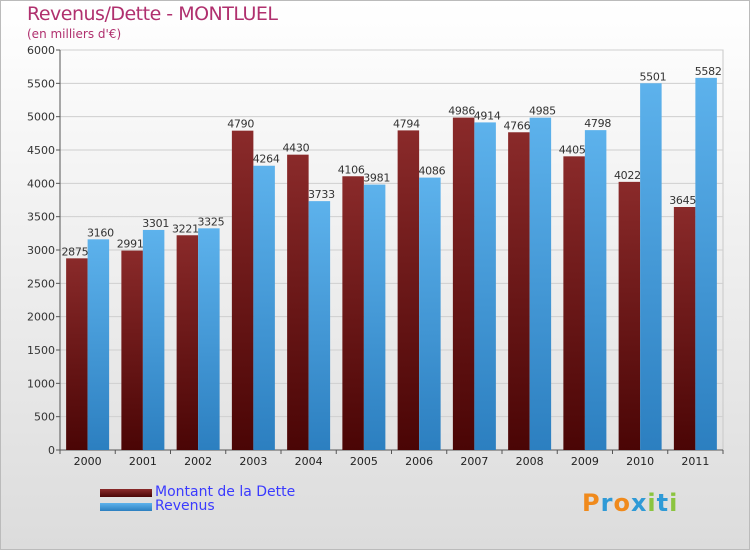  Describe the element at coordinates (209, 339) in the screenshot. I see `bar-revenue-2002` at that location.